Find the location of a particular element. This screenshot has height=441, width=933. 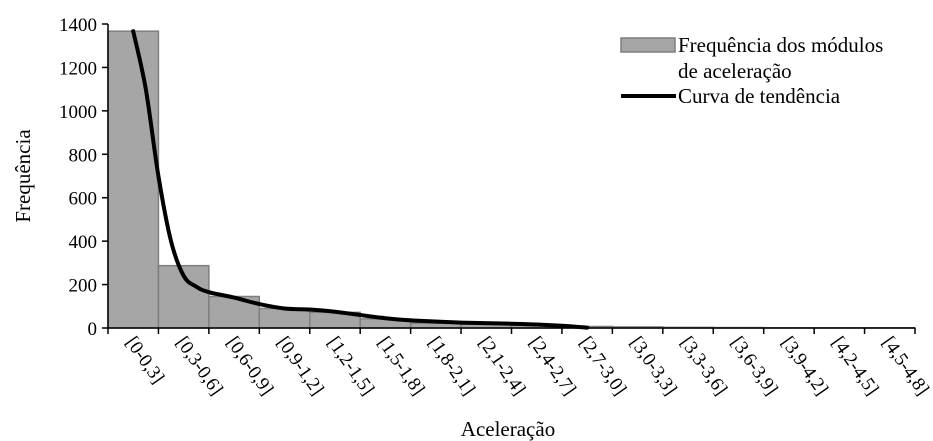

x-tick-label-7: [2,1-2,4] is located at coordinates (501, 366).